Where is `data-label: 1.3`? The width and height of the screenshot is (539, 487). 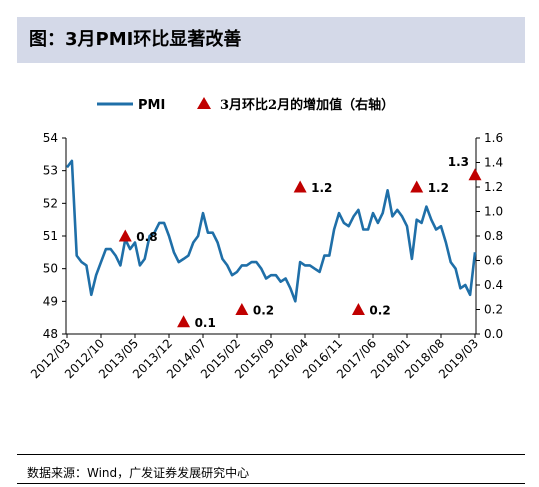
data-label: 1.3 is located at coordinates (458, 162).